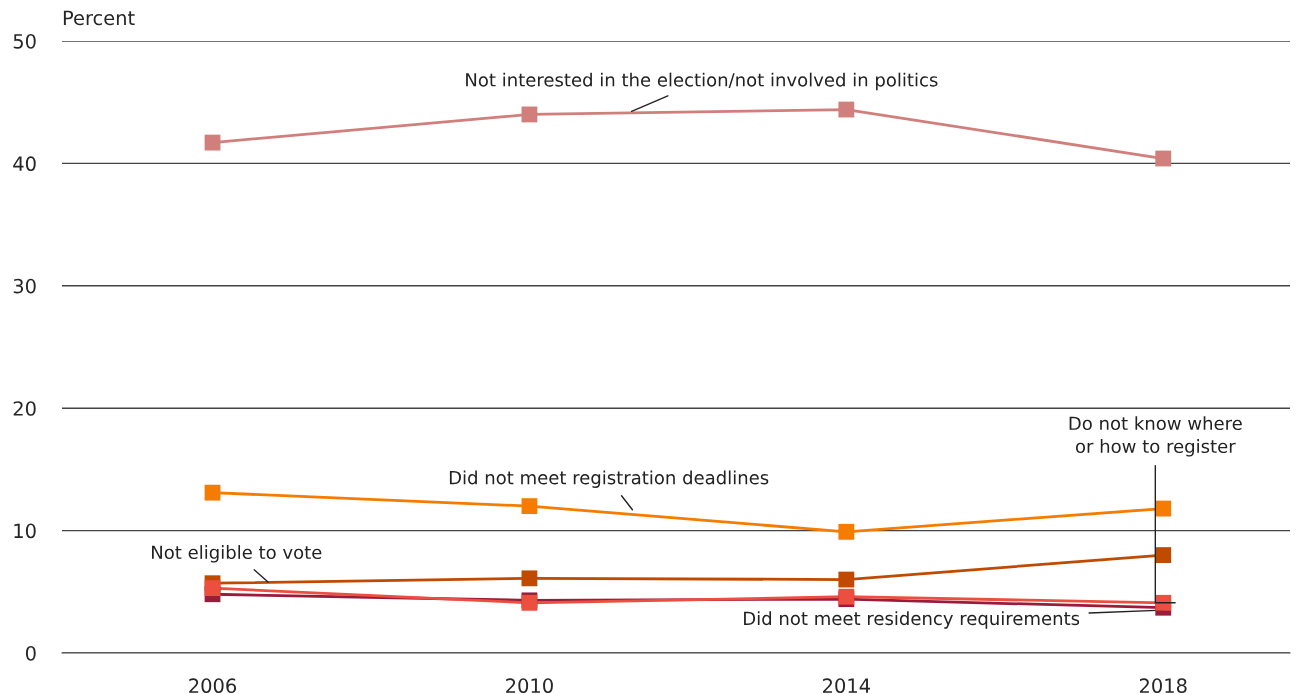  What do you see at coordinates (237, 554) in the screenshot?
I see `series-label: Not eligible to vote` at bounding box center [237, 554].